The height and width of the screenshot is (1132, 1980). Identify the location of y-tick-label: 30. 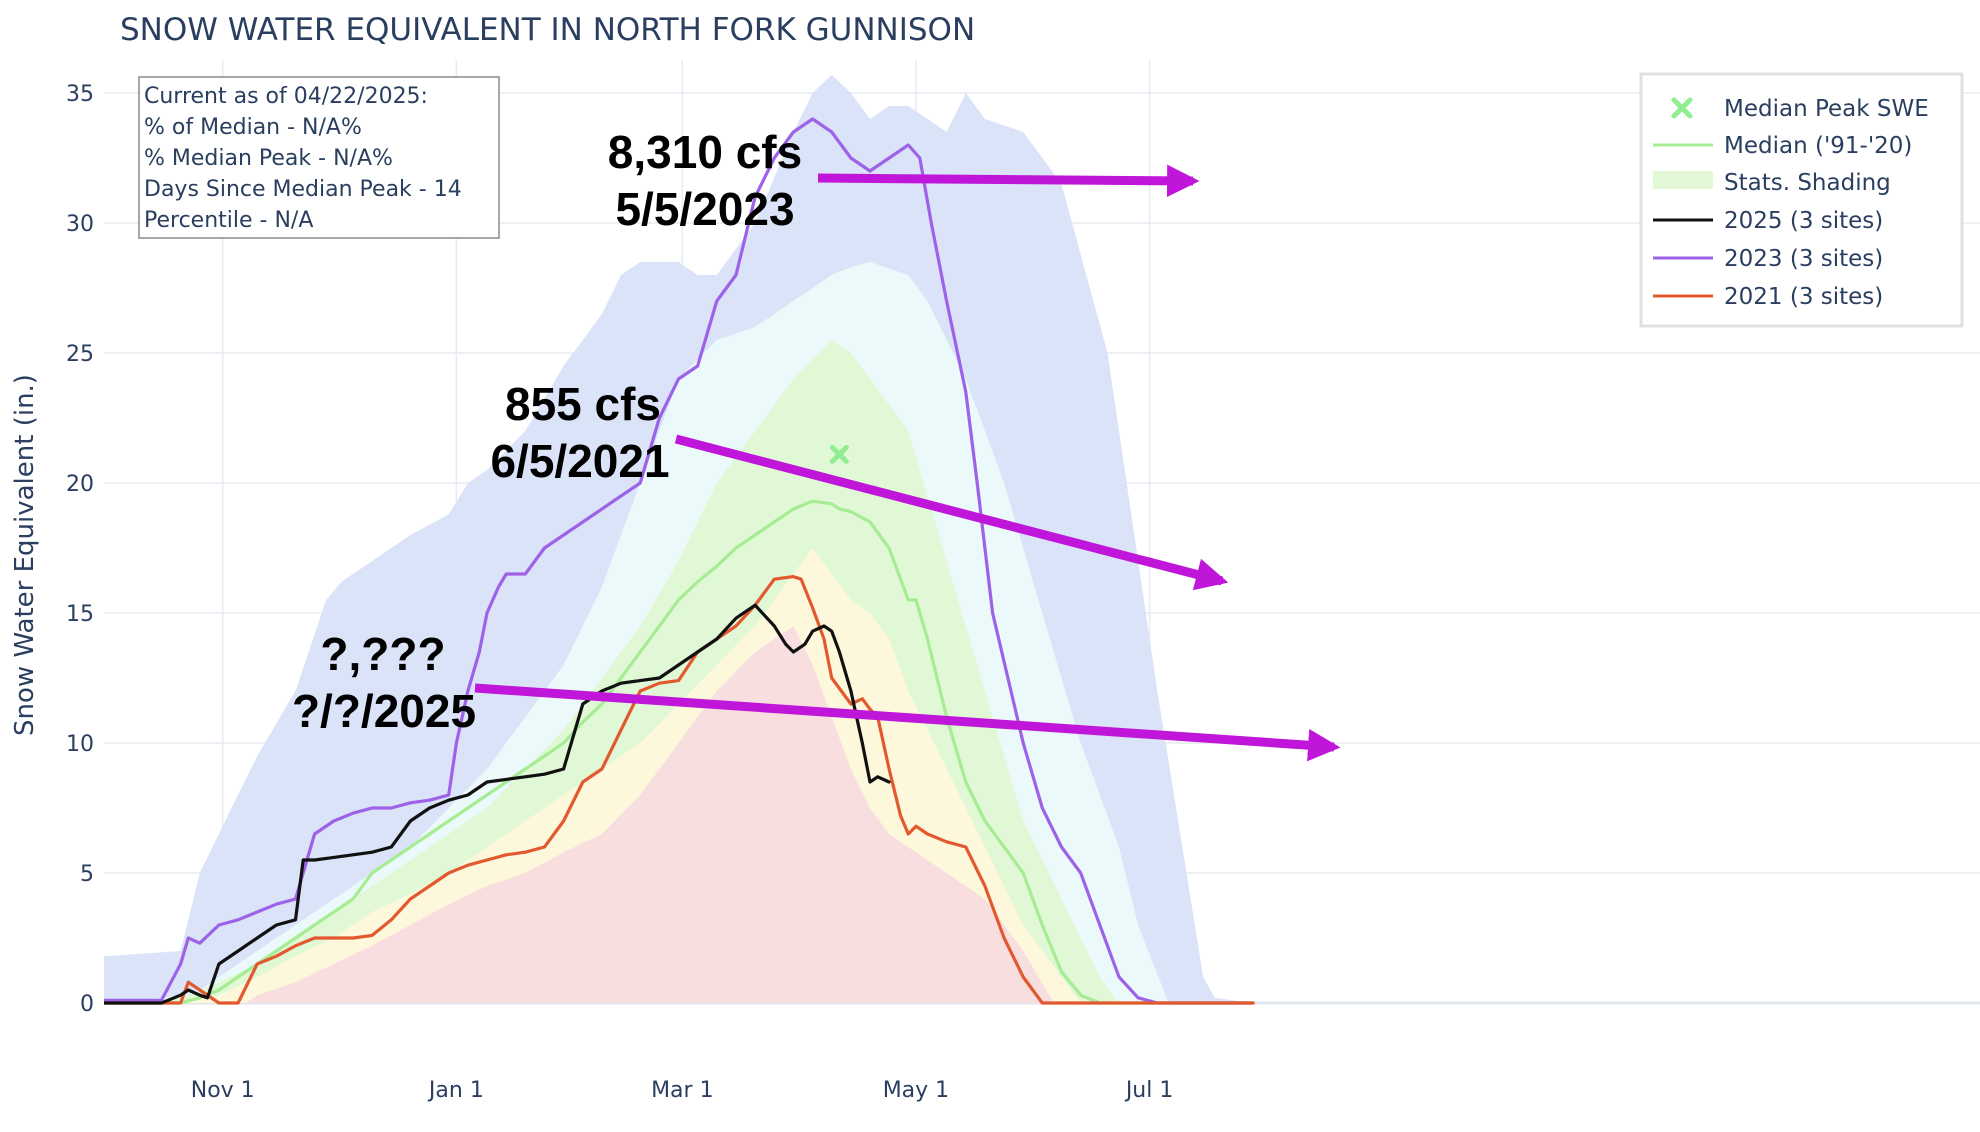
(80, 224).